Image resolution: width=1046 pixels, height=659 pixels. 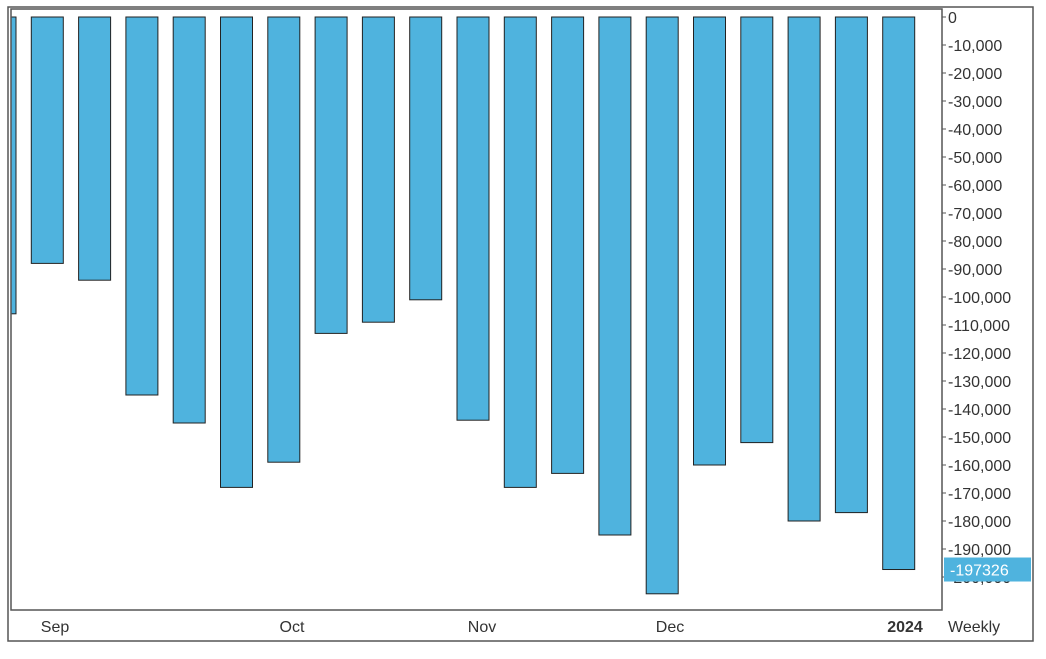 I want to click on frequency-label: Weekly, so click(x=974, y=627).